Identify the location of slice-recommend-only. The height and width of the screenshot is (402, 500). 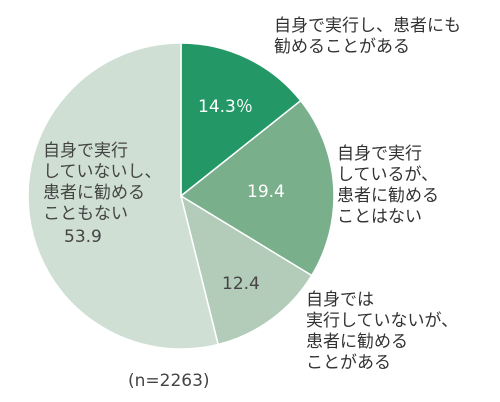
(246, 270).